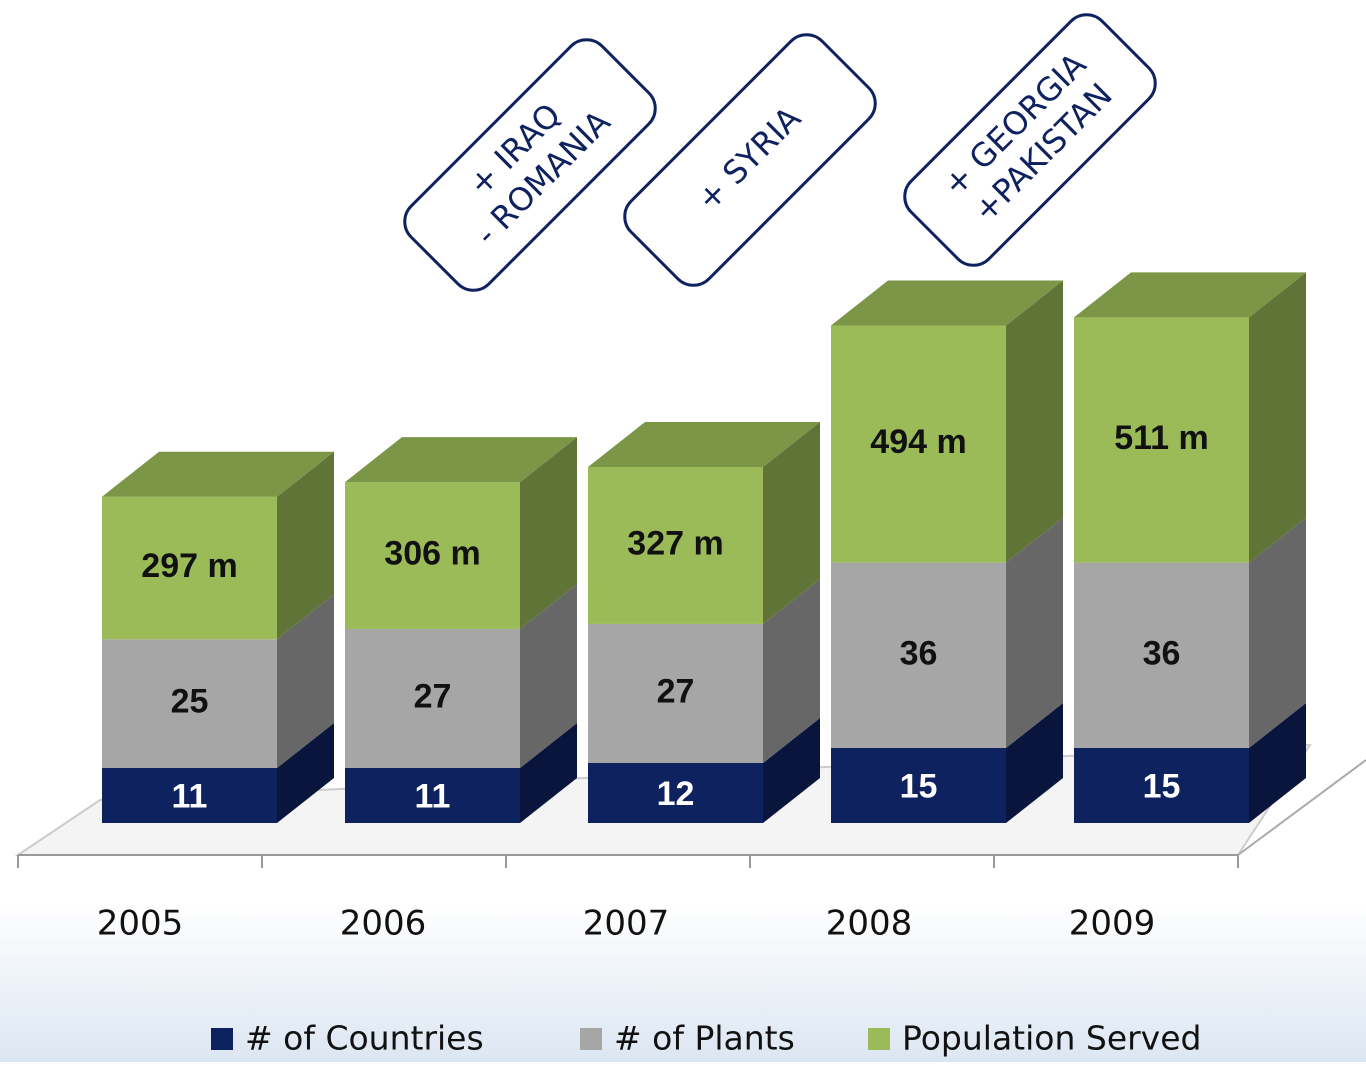  What do you see at coordinates (1112, 924) in the screenshot?
I see `x-tick-label: 2009` at bounding box center [1112, 924].